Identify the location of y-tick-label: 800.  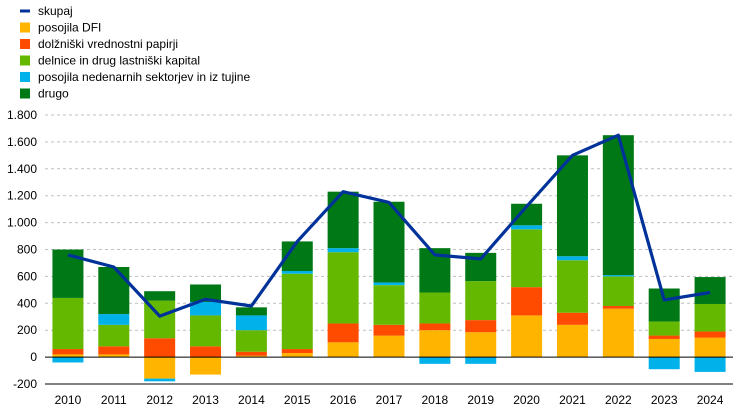
(27, 250).